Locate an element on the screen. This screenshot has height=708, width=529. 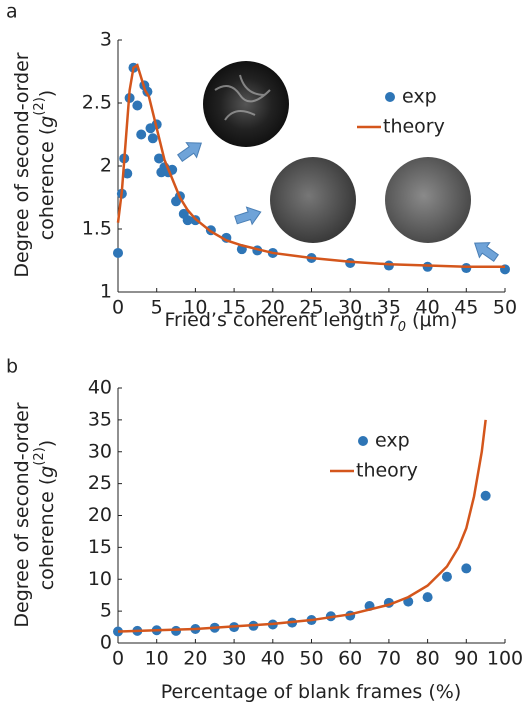
y-tick-label: 0 is located at coordinates (106, 643).